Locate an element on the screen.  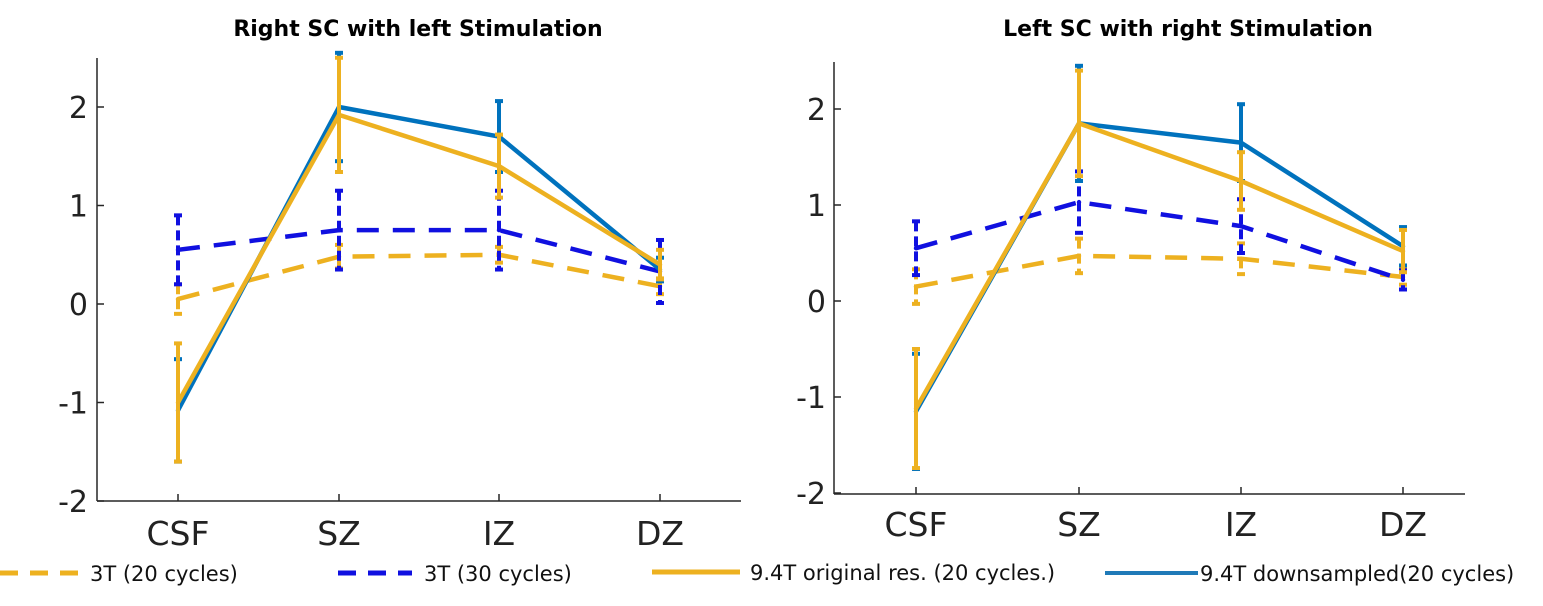
error-bar-3t-30-cycles is located at coordinates (916, 248).